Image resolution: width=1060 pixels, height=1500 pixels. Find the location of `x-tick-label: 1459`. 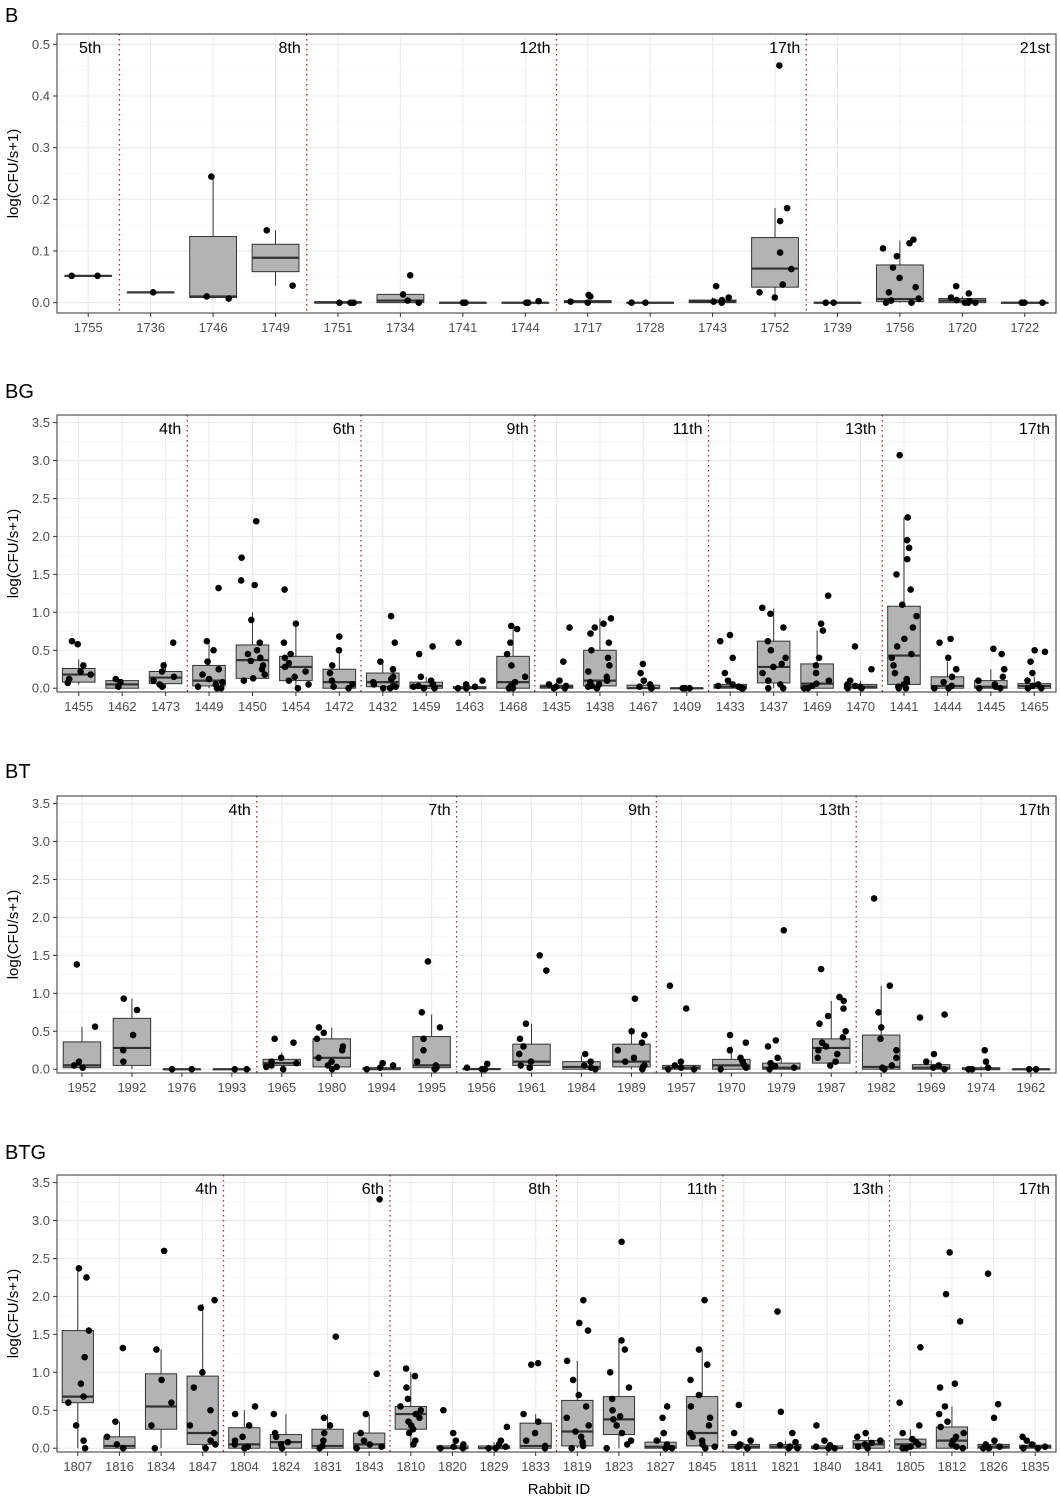

x-tick-label: 1459 is located at coordinates (426, 706).